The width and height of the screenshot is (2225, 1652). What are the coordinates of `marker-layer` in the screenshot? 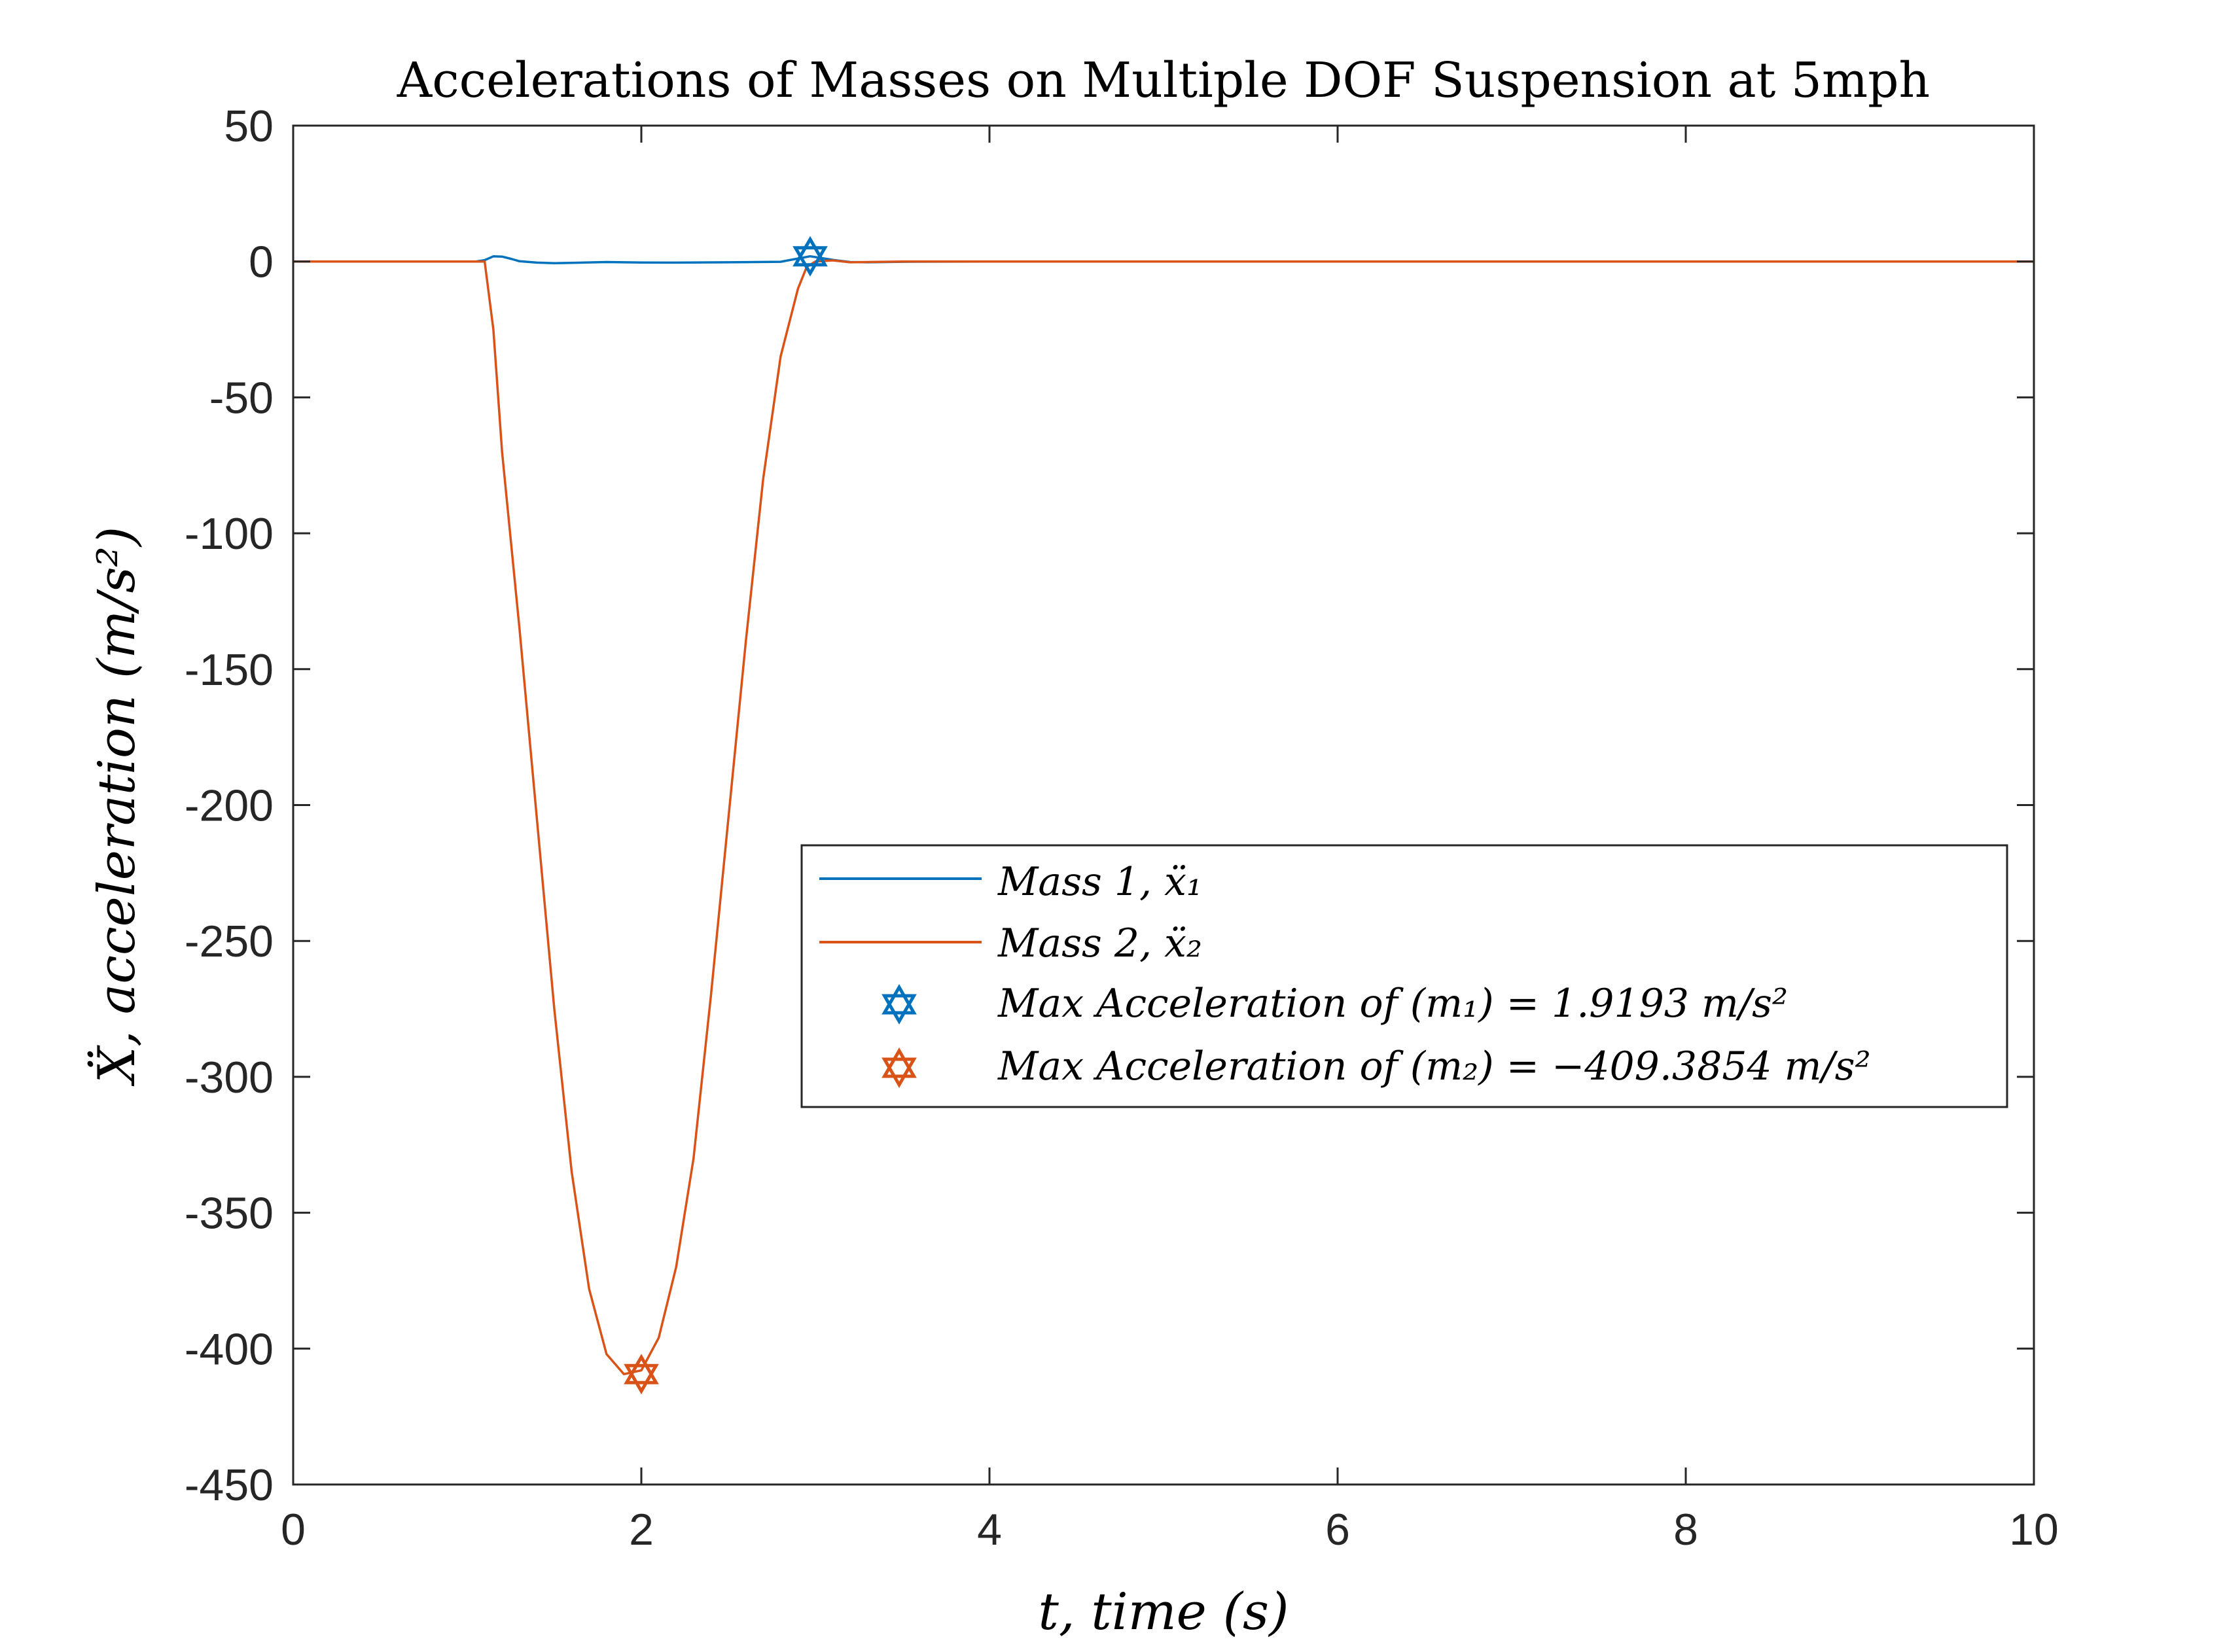 It's located at (726, 815).